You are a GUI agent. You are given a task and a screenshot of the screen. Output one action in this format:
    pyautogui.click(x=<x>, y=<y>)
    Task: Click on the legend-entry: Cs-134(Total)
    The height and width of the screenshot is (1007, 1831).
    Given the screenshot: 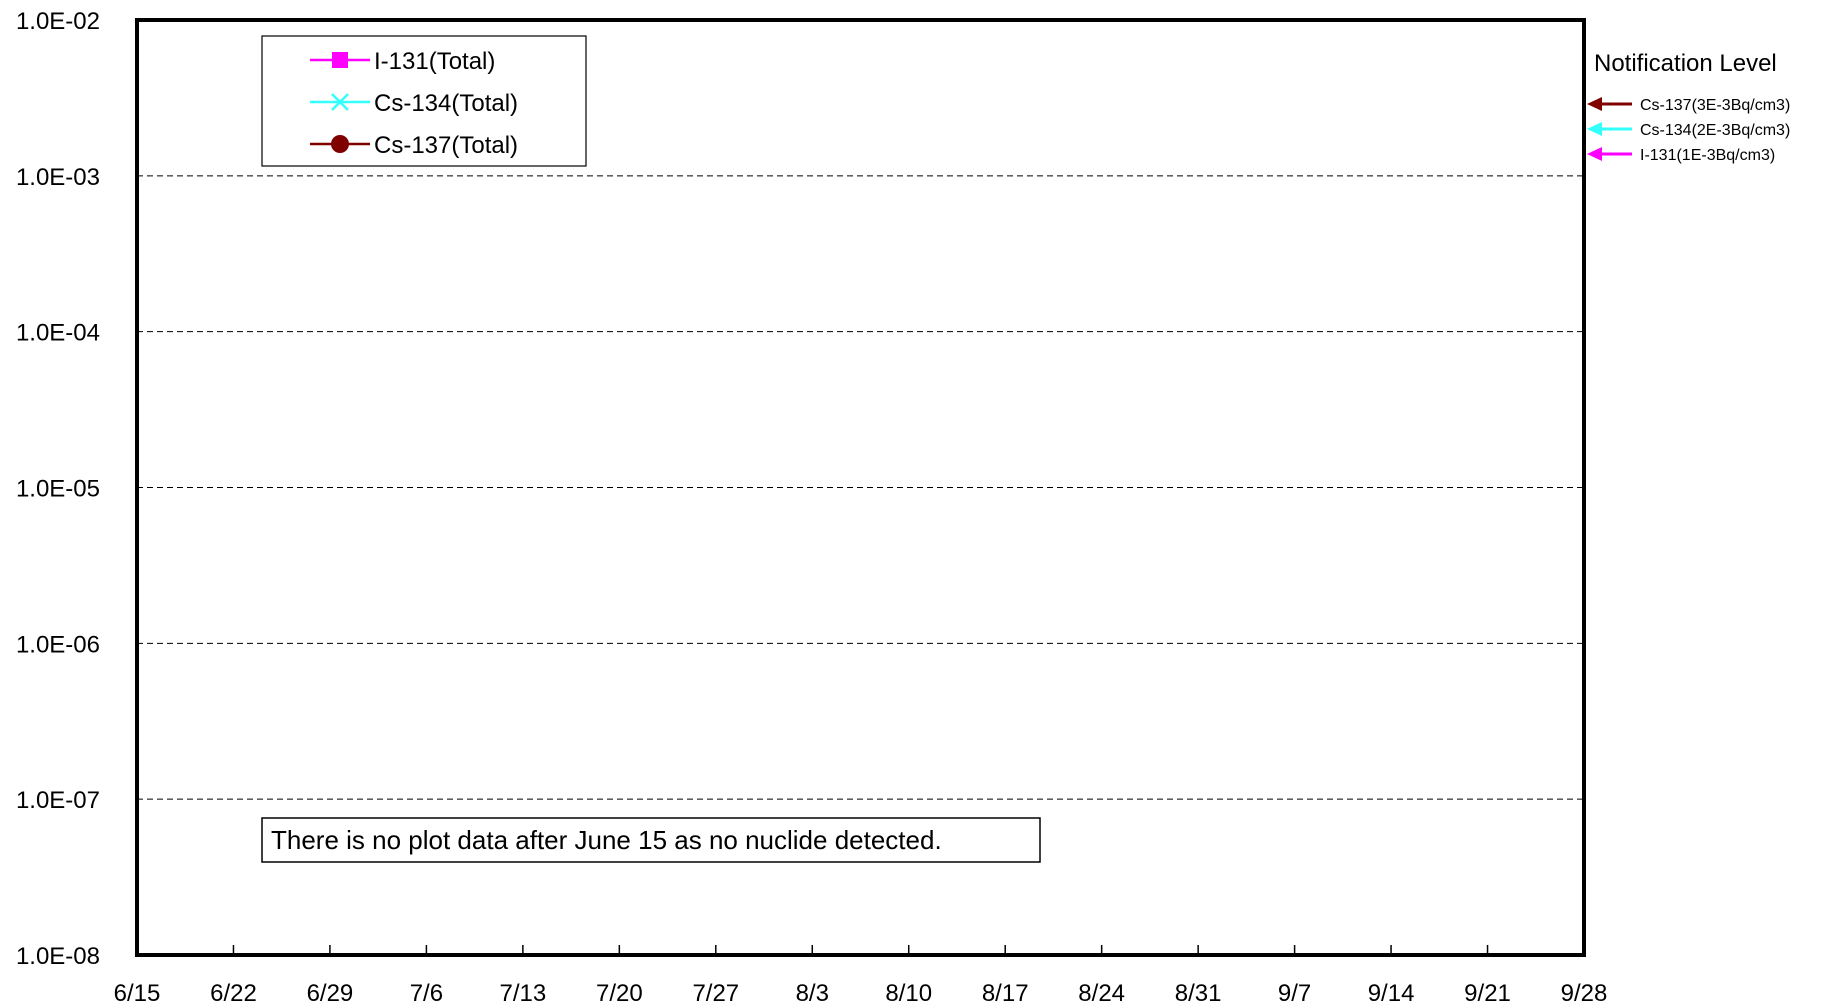 What is the action you would take?
    pyautogui.click(x=414, y=103)
    